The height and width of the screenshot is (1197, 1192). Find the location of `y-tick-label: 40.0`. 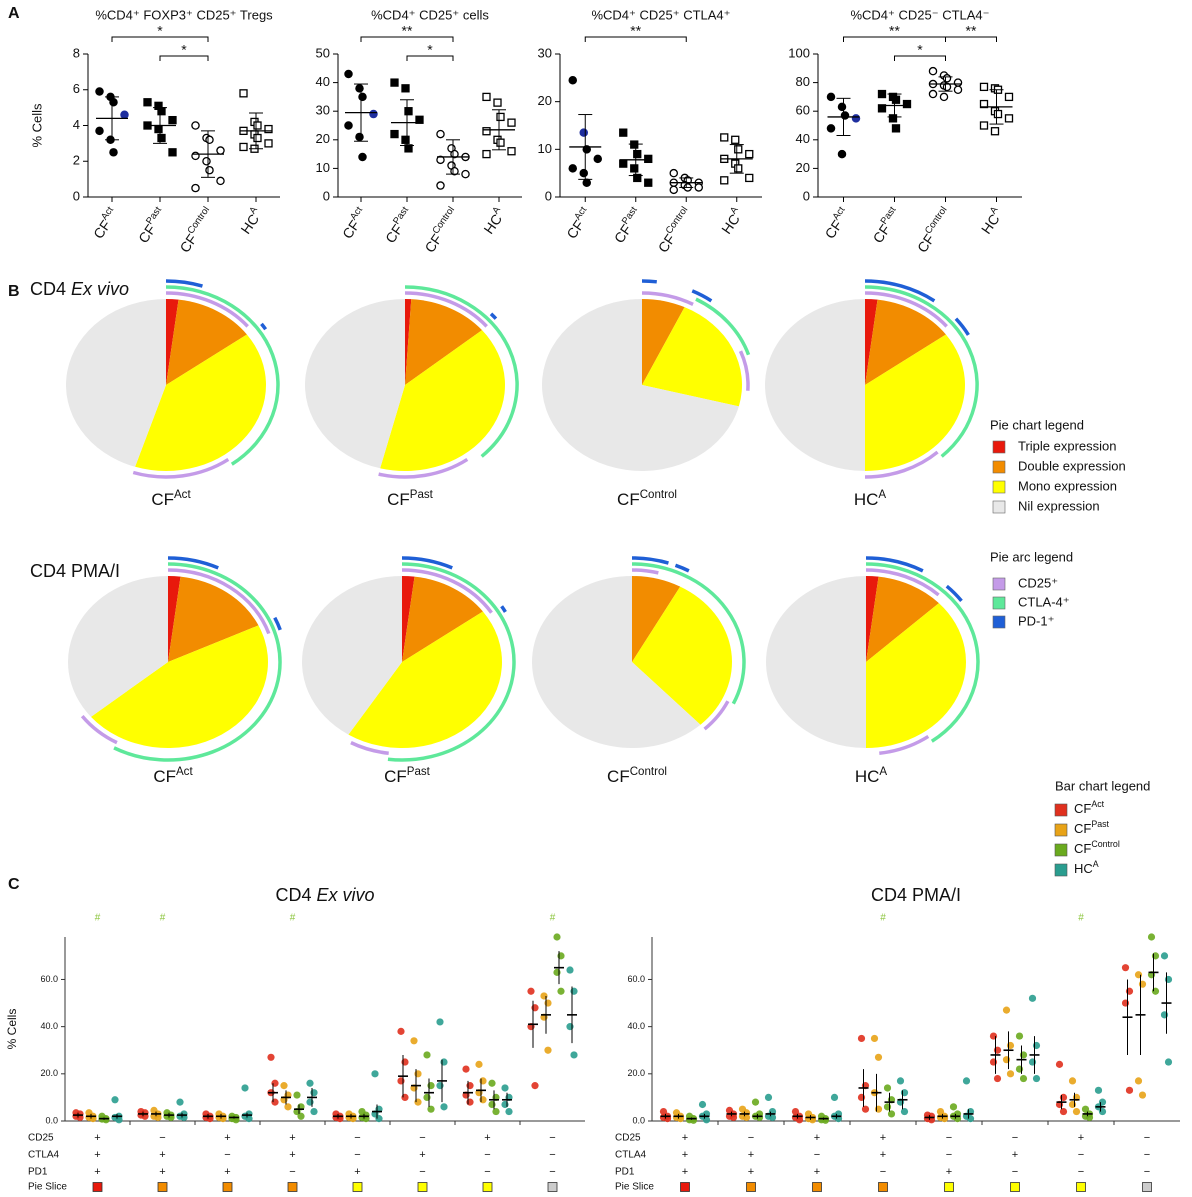

y-tick-label: 40.0 is located at coordinates (49, 1026).